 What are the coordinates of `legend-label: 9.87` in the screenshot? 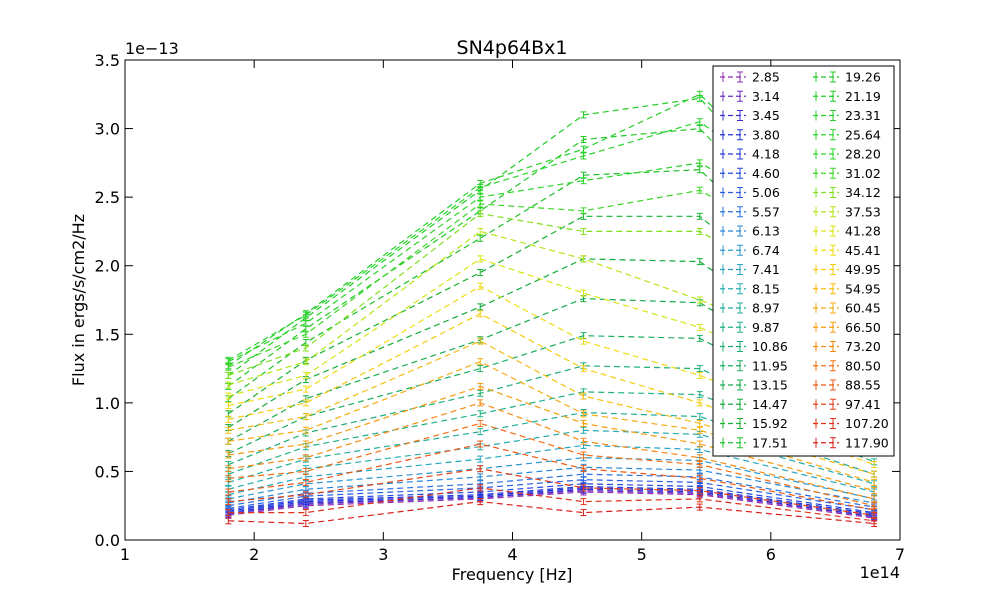 It's located at (766, 327).